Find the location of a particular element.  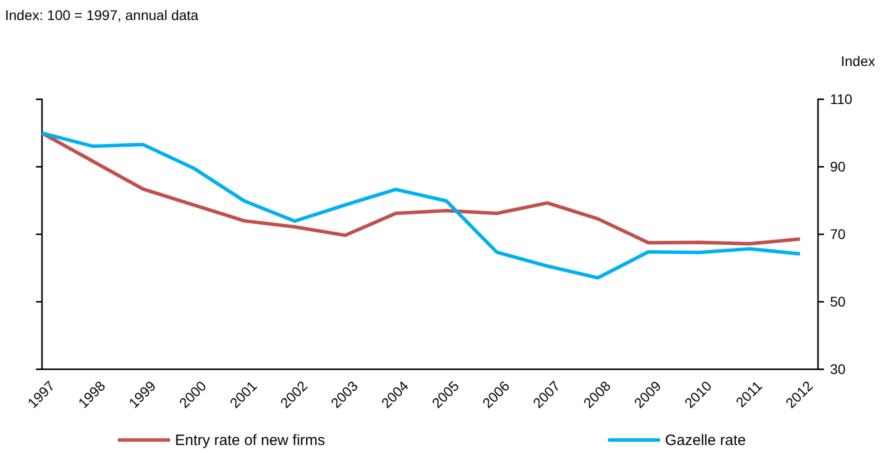

legend-label: Gazelle rate is located at coordinates (705, 440).